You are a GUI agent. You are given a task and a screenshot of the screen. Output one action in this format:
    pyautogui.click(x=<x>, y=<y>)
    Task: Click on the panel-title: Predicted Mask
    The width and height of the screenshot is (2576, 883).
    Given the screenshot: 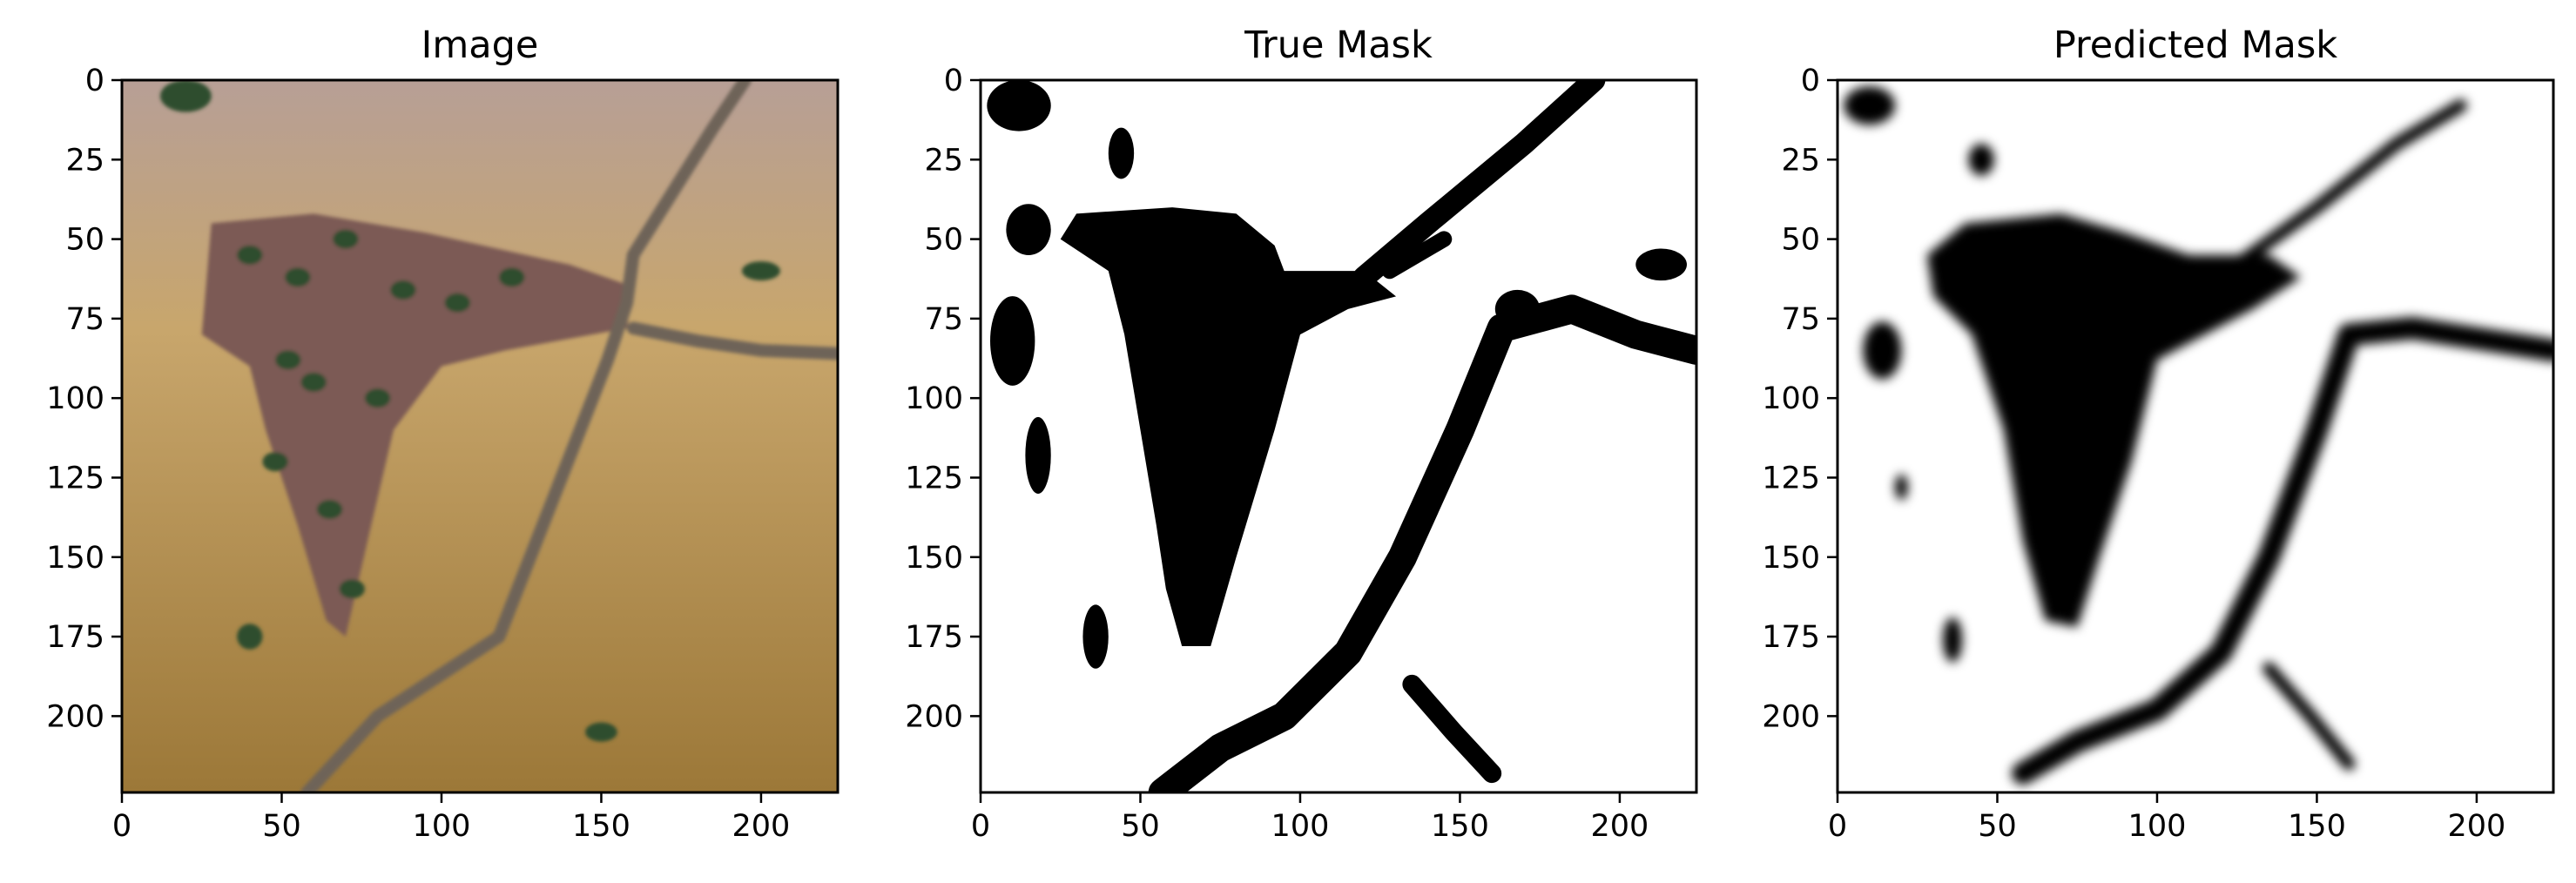 What is the action you would take?
    pyautogui.click(x=2195, y=45)
    